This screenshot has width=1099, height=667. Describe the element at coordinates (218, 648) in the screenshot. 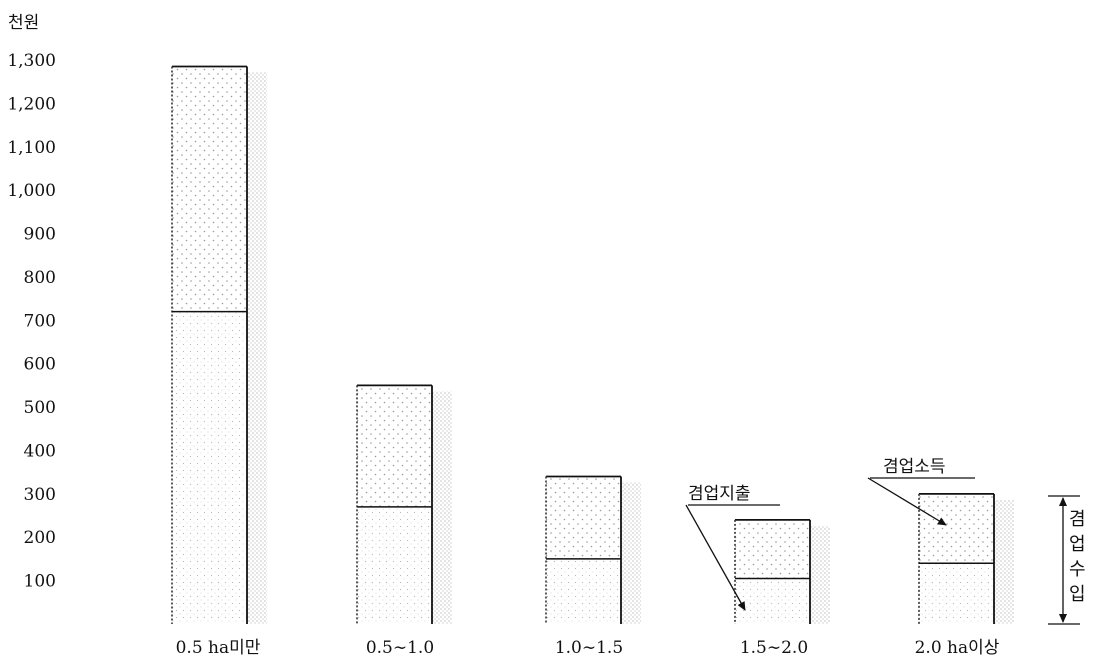

I see `category-label: 0.5 ha미만` at that location.